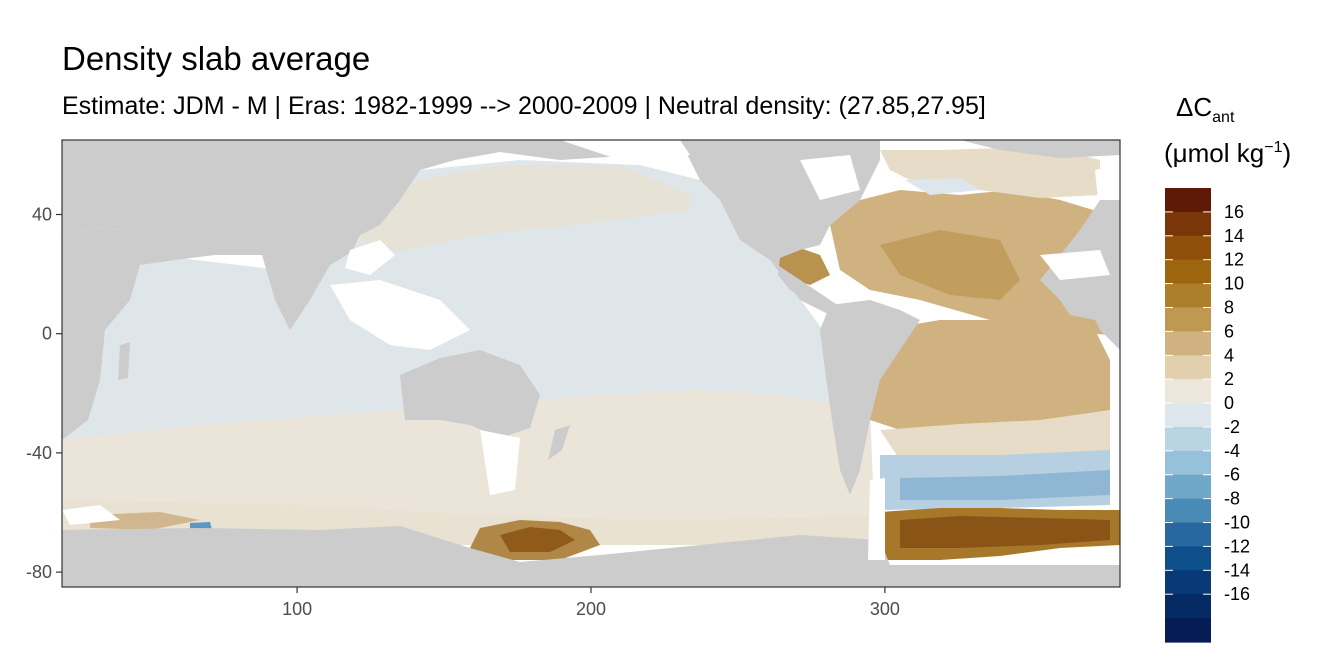 The height and width of the screenshot is (672, 1344). Describe the element at coordinates (297, 609) in the screenshot. I see `x-tick-label: 100` at that location.